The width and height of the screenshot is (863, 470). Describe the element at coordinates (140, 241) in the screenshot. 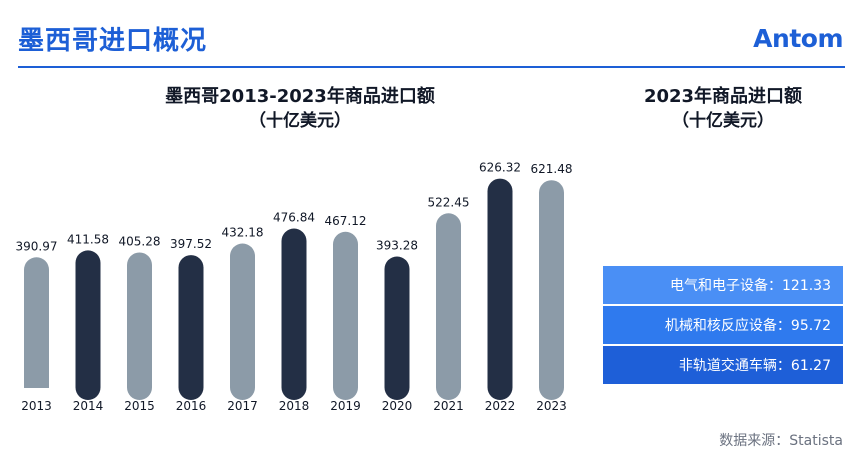

I see `data-label-2015: 405.28` at that location.